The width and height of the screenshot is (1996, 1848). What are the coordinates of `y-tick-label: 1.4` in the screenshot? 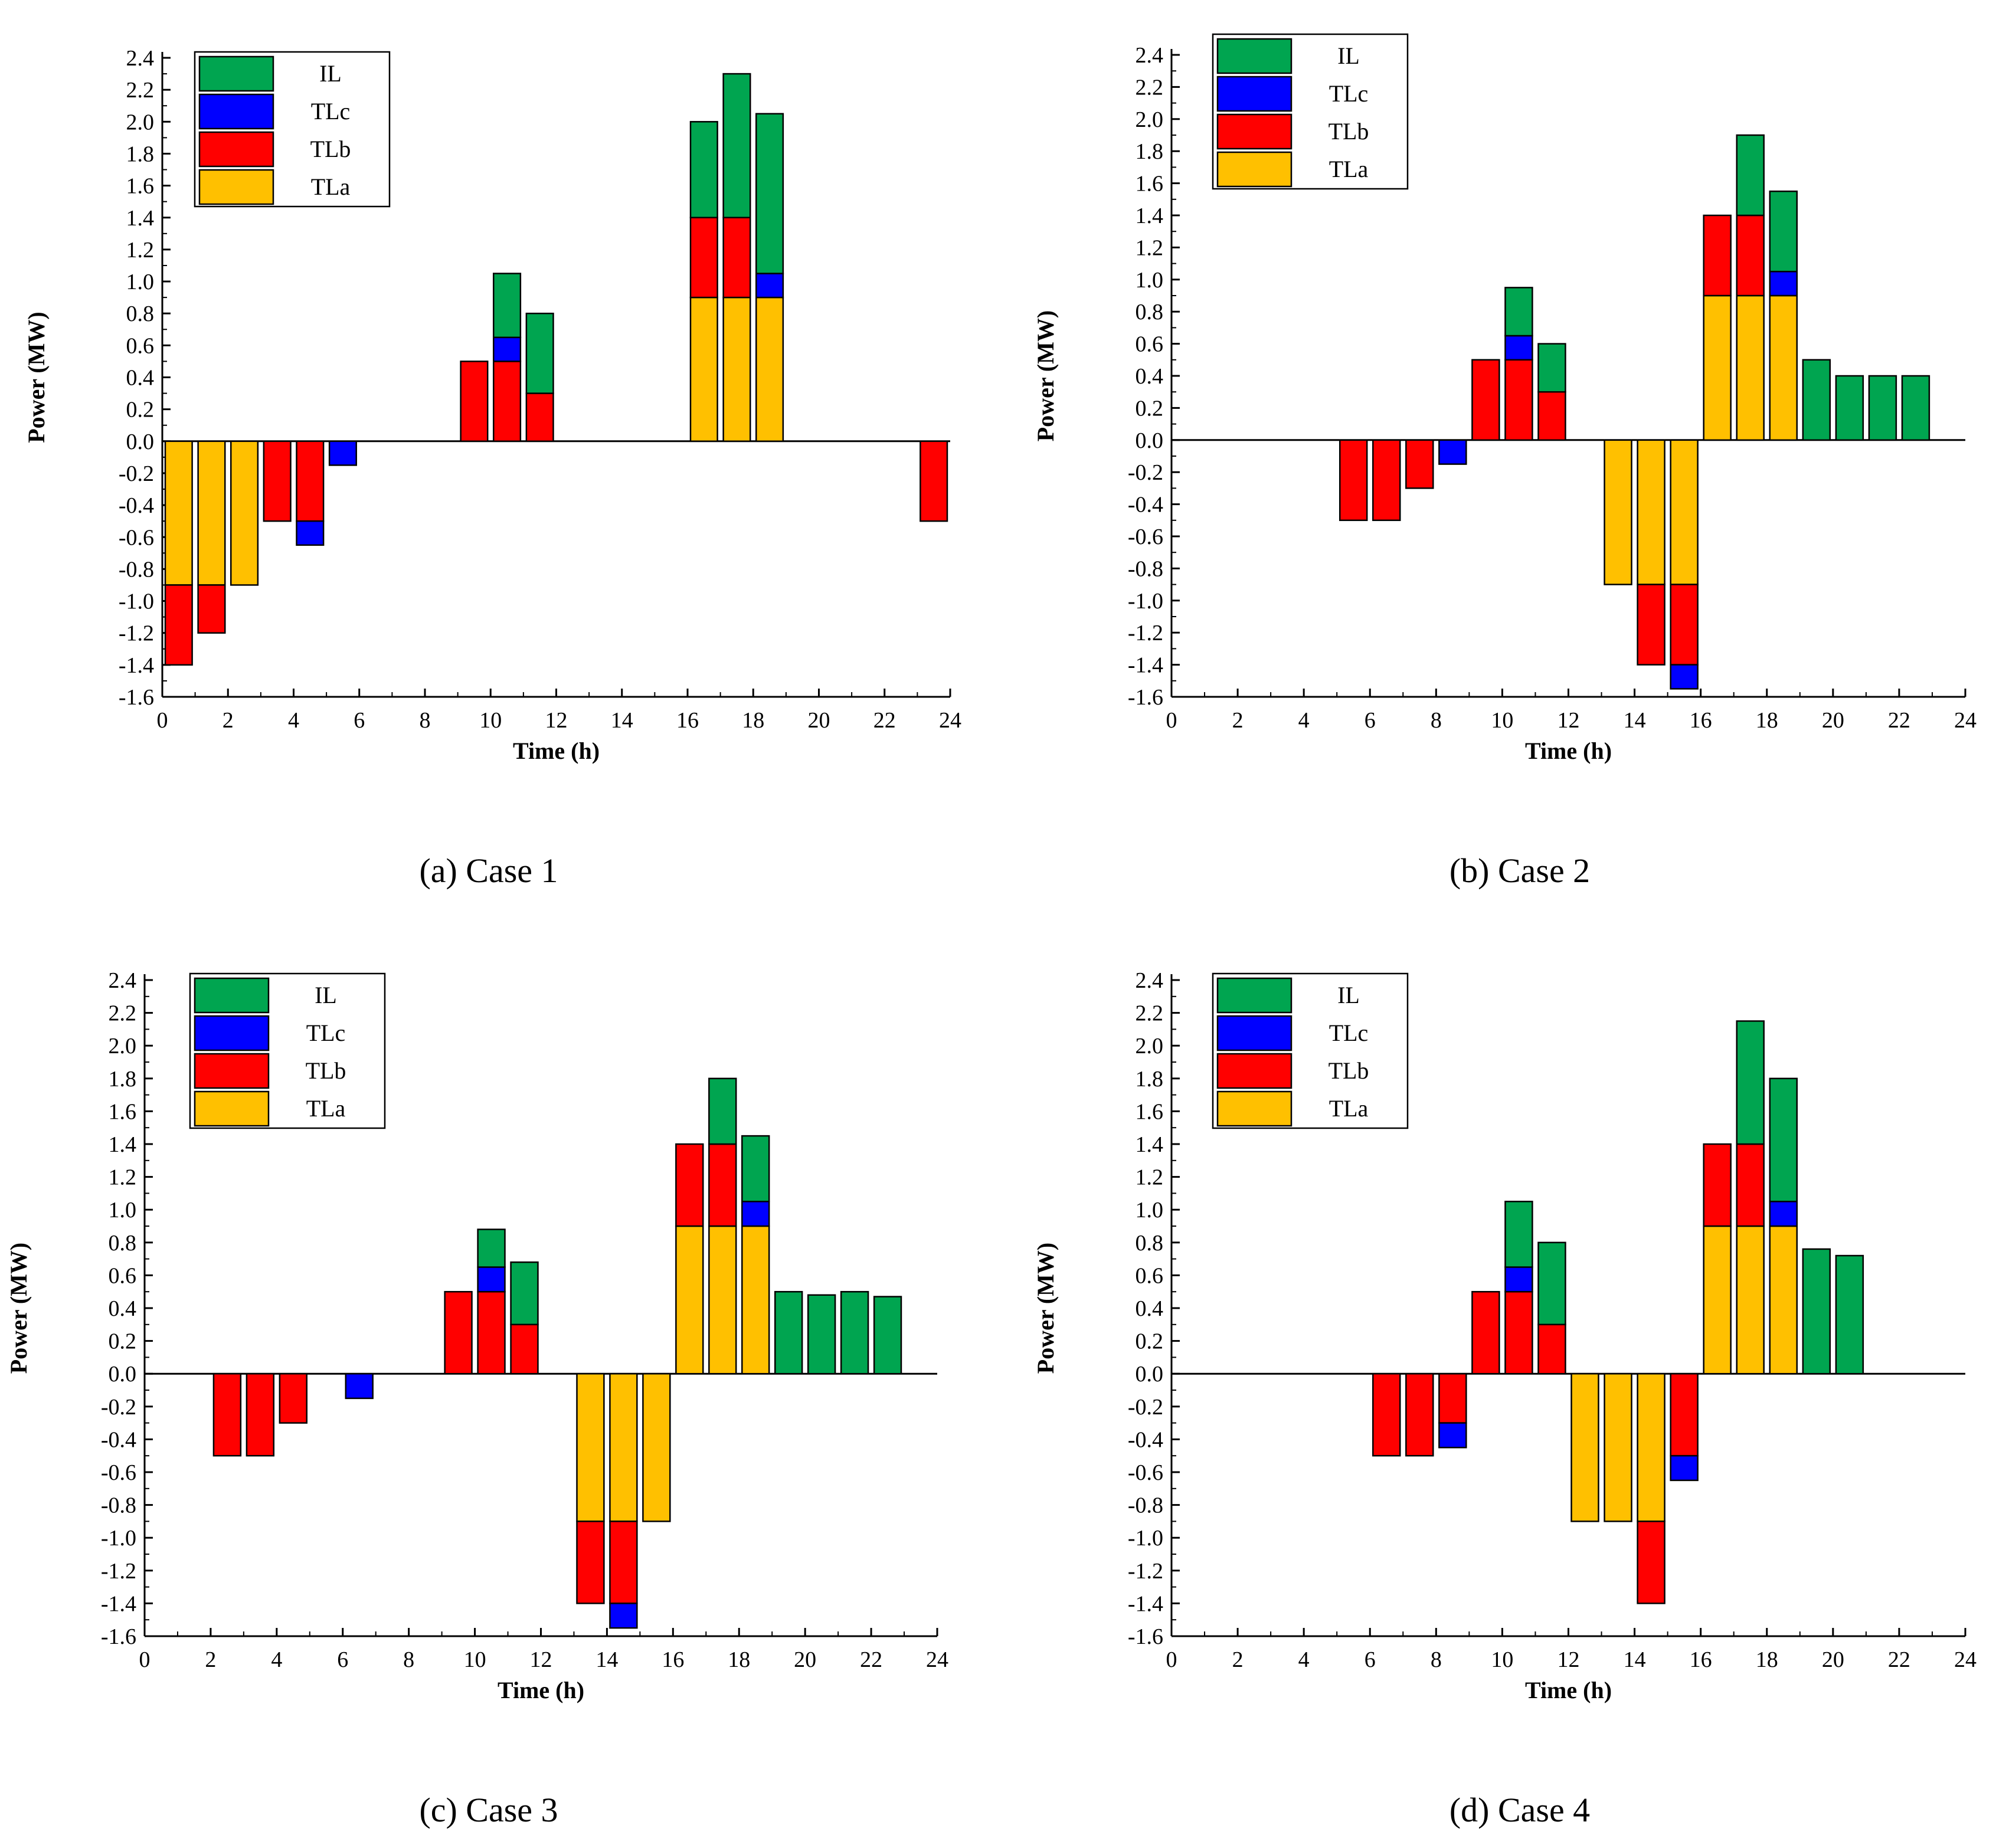 It's located at (140, 218).